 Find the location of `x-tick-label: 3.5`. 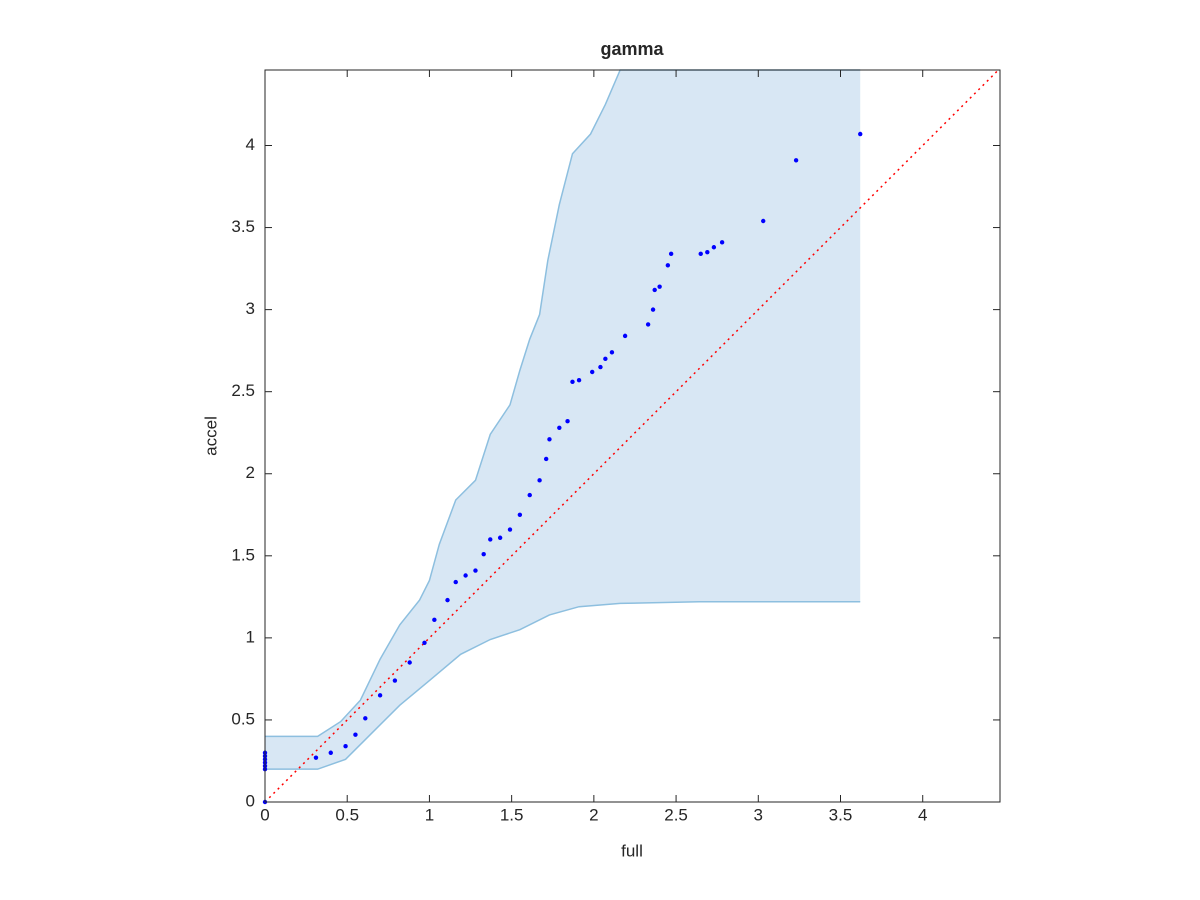

x-tick-label: 3.5 is located at coordinates (841, 814).